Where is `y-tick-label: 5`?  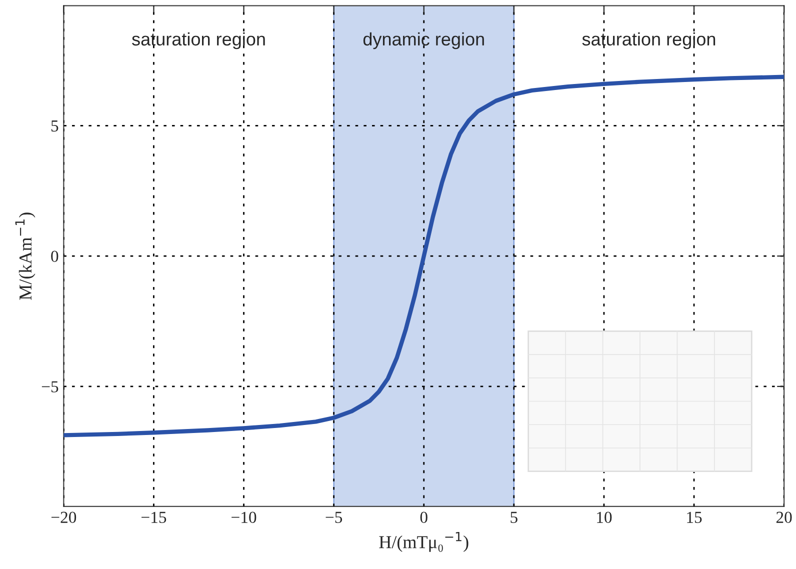 y-tick-label: 5 is located at coordinates (54, 126).